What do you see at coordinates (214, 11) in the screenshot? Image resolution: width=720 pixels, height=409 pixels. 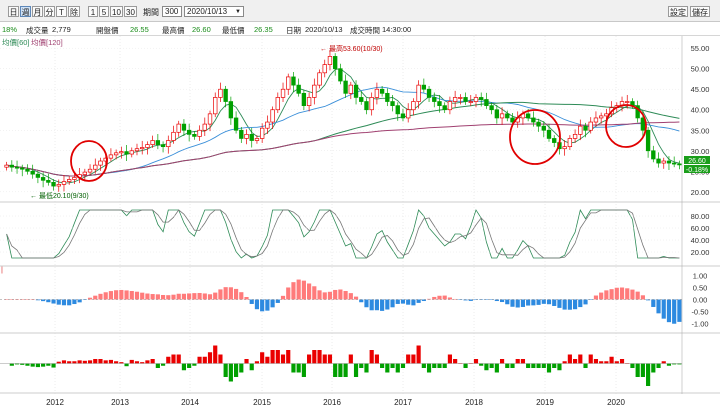 I see `date-picker: 2020/10/13 ▼` at bounding box center [214, 11].